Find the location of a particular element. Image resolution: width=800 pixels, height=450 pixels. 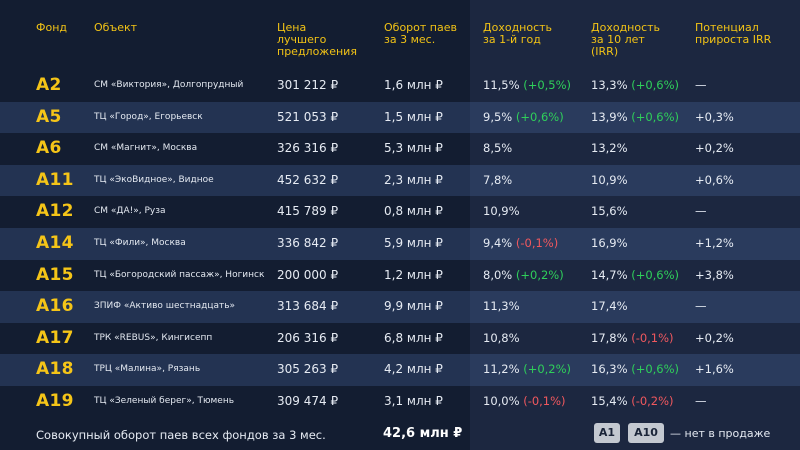

yield-10y-delta: (-0,1%) is located at coordinates (652, 337).